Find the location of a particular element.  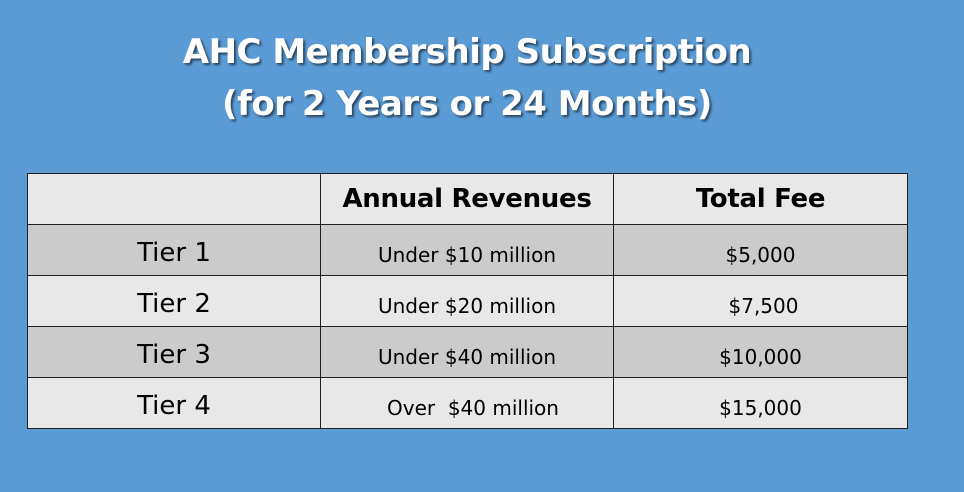

tier-cell: Tier 4 is located at coordinates (174, 403).